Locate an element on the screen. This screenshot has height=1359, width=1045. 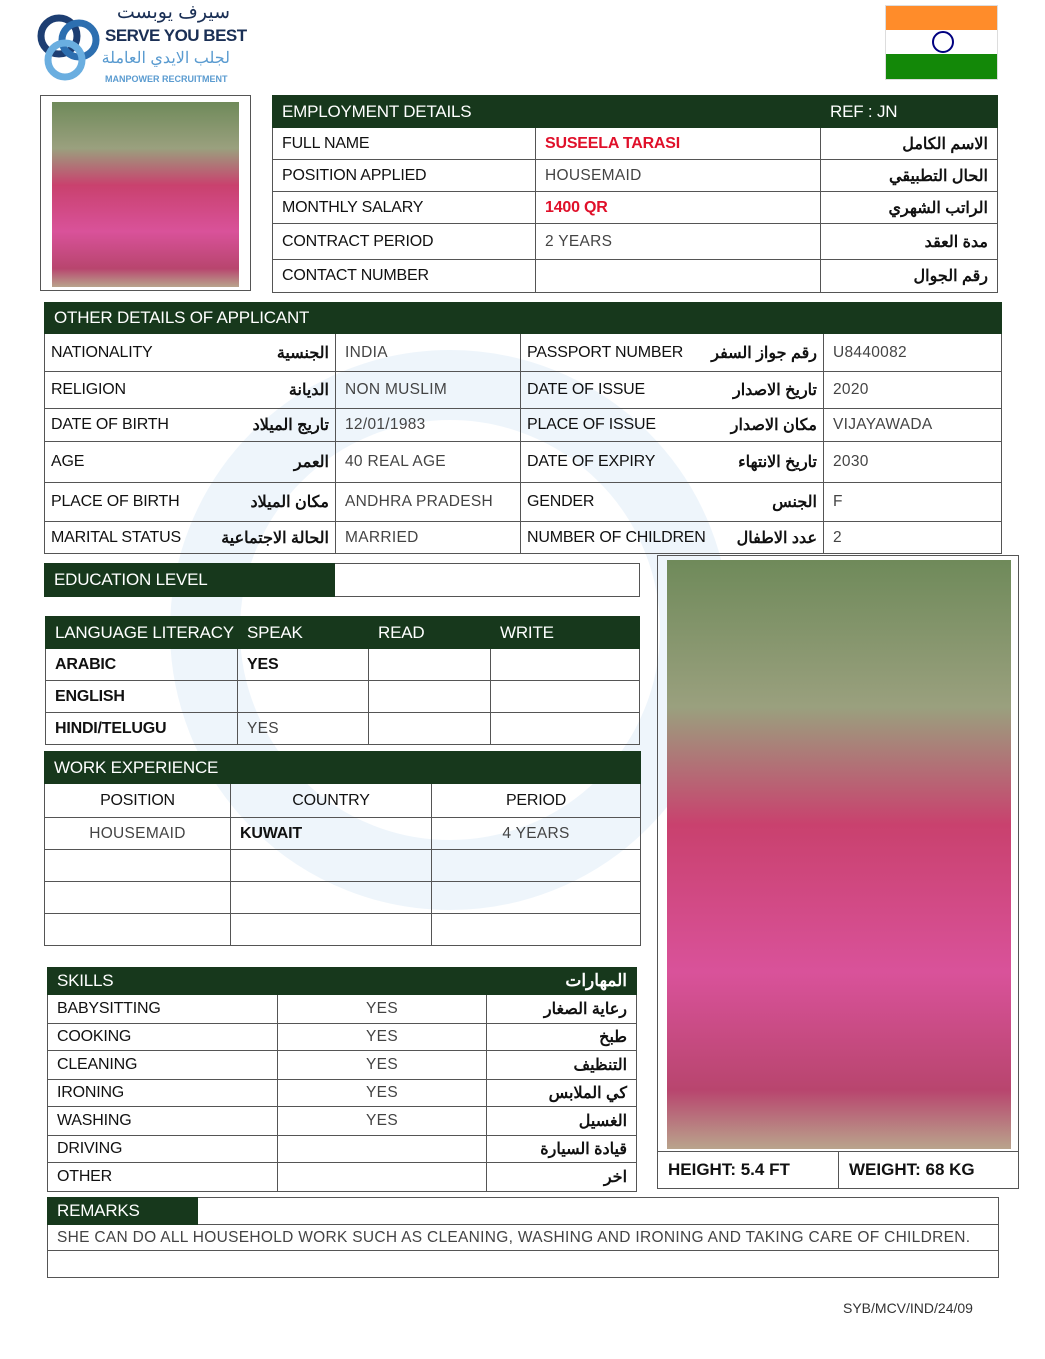
language-row: HINDI/TELUGU YES is located at coordinates (342, 728).